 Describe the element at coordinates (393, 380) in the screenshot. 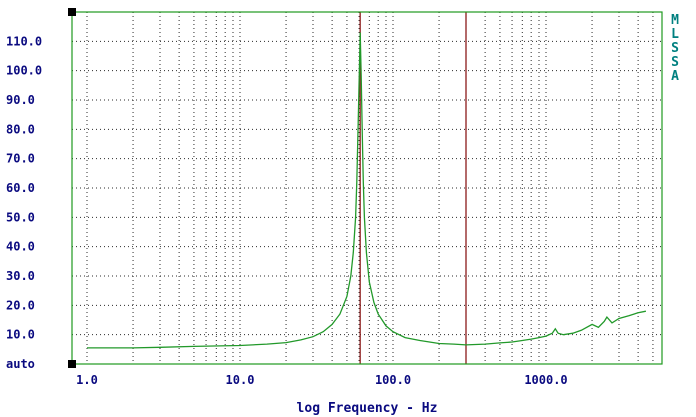

I see `x-tick-label: 100.0` at that location.